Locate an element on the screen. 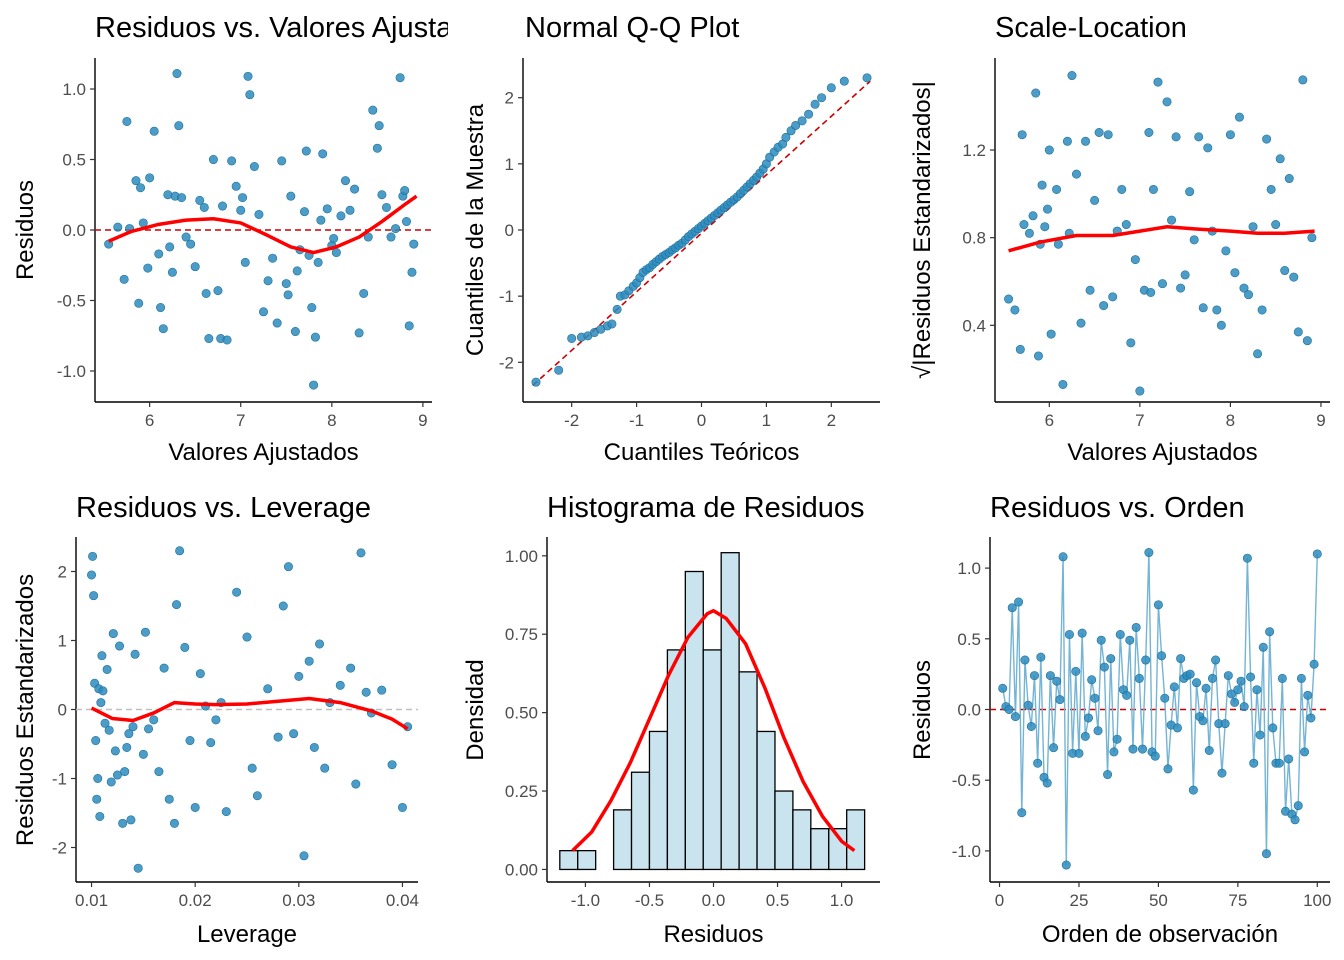 The image size is (1344, 960). y-tick-label: 0.0 is located at coordinates (969, 710).